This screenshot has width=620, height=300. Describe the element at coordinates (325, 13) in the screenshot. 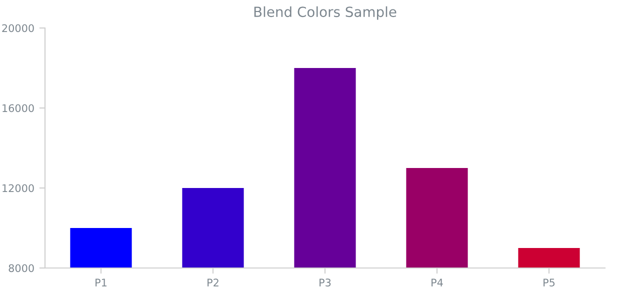

I see `chart-title: Blend Colors Sample` at that location.